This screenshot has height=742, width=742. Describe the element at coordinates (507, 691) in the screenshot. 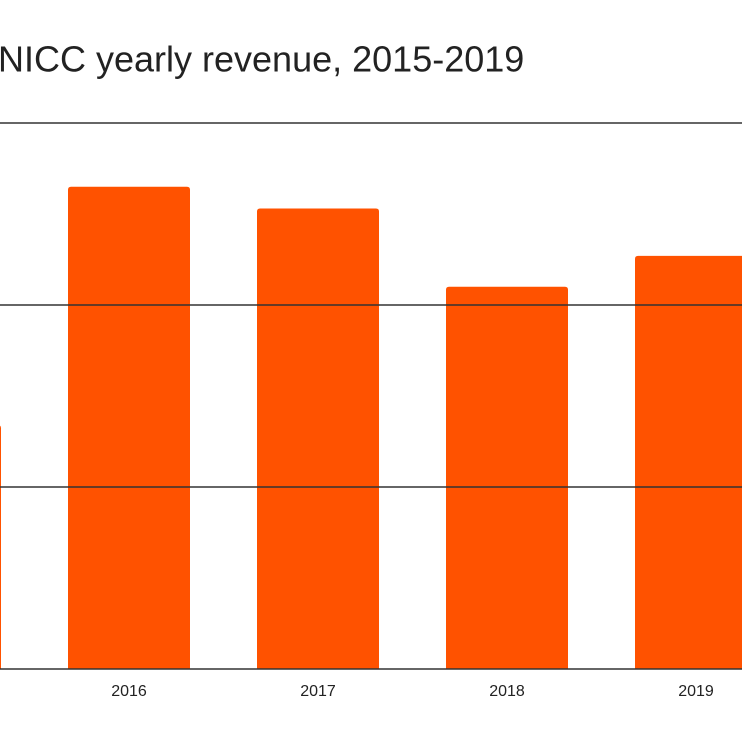

I see `x-tick-label: 2018` at that location.